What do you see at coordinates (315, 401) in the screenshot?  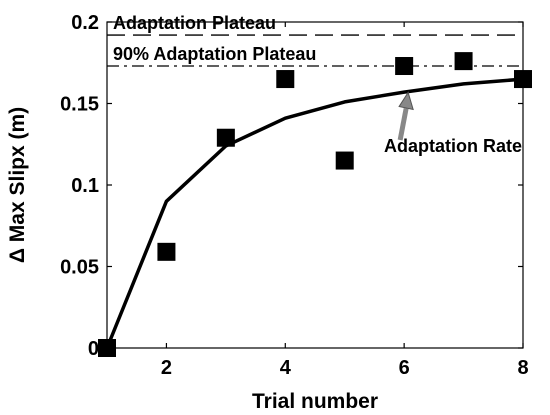 I see `x-axis-label: Trial number` at bounding box center [315, 401].